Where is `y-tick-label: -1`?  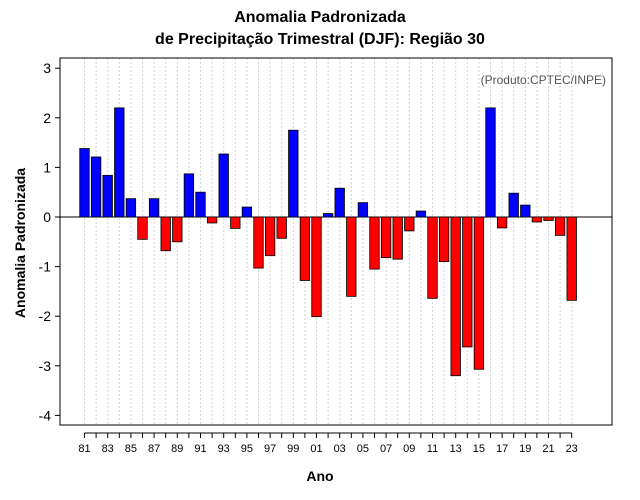
y-tick-label: -1 is located at coordinates (45, 267).